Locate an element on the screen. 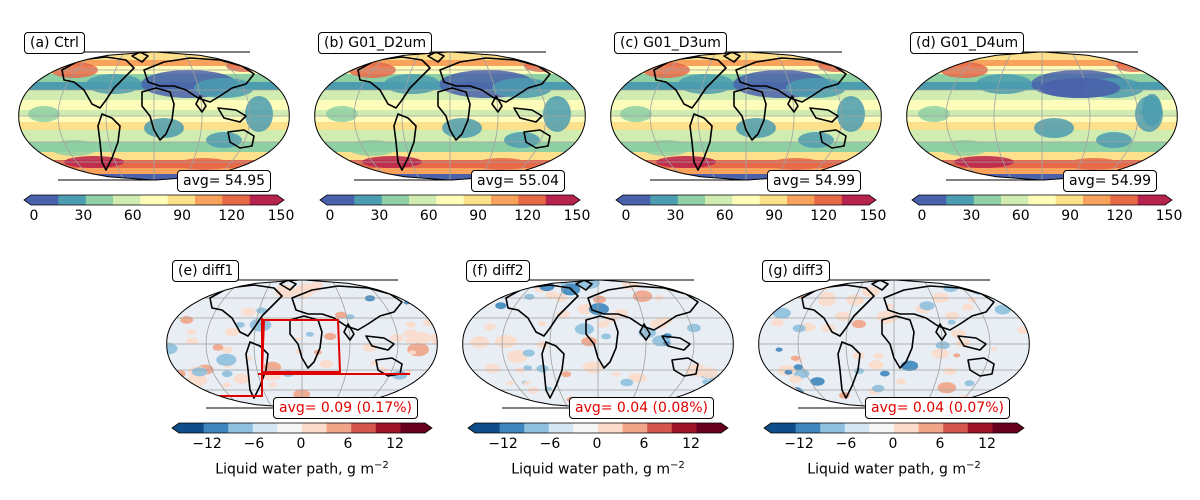 The width and height of the screenshot is (1200, 500). map-panel-diff1: (e) diff1 avg= 0.09 (0.17%) is located at coordinates (302, 343).